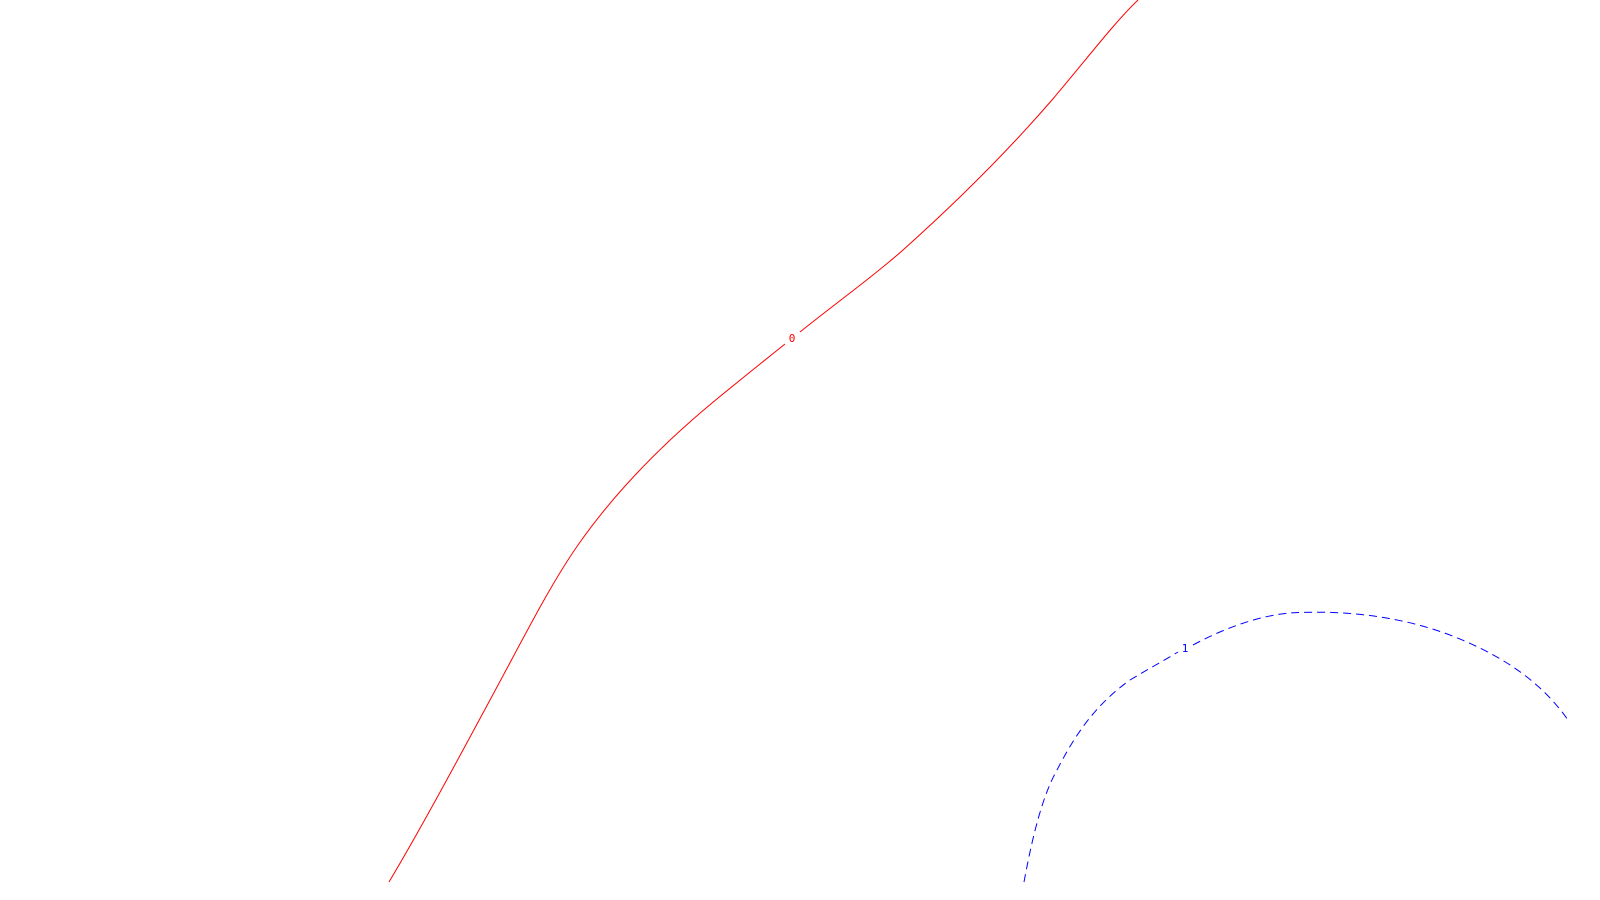 The height and width of the screenshot is (900, 1600). I want to click on contour-label-level-1: 1, so click(1185, 648).